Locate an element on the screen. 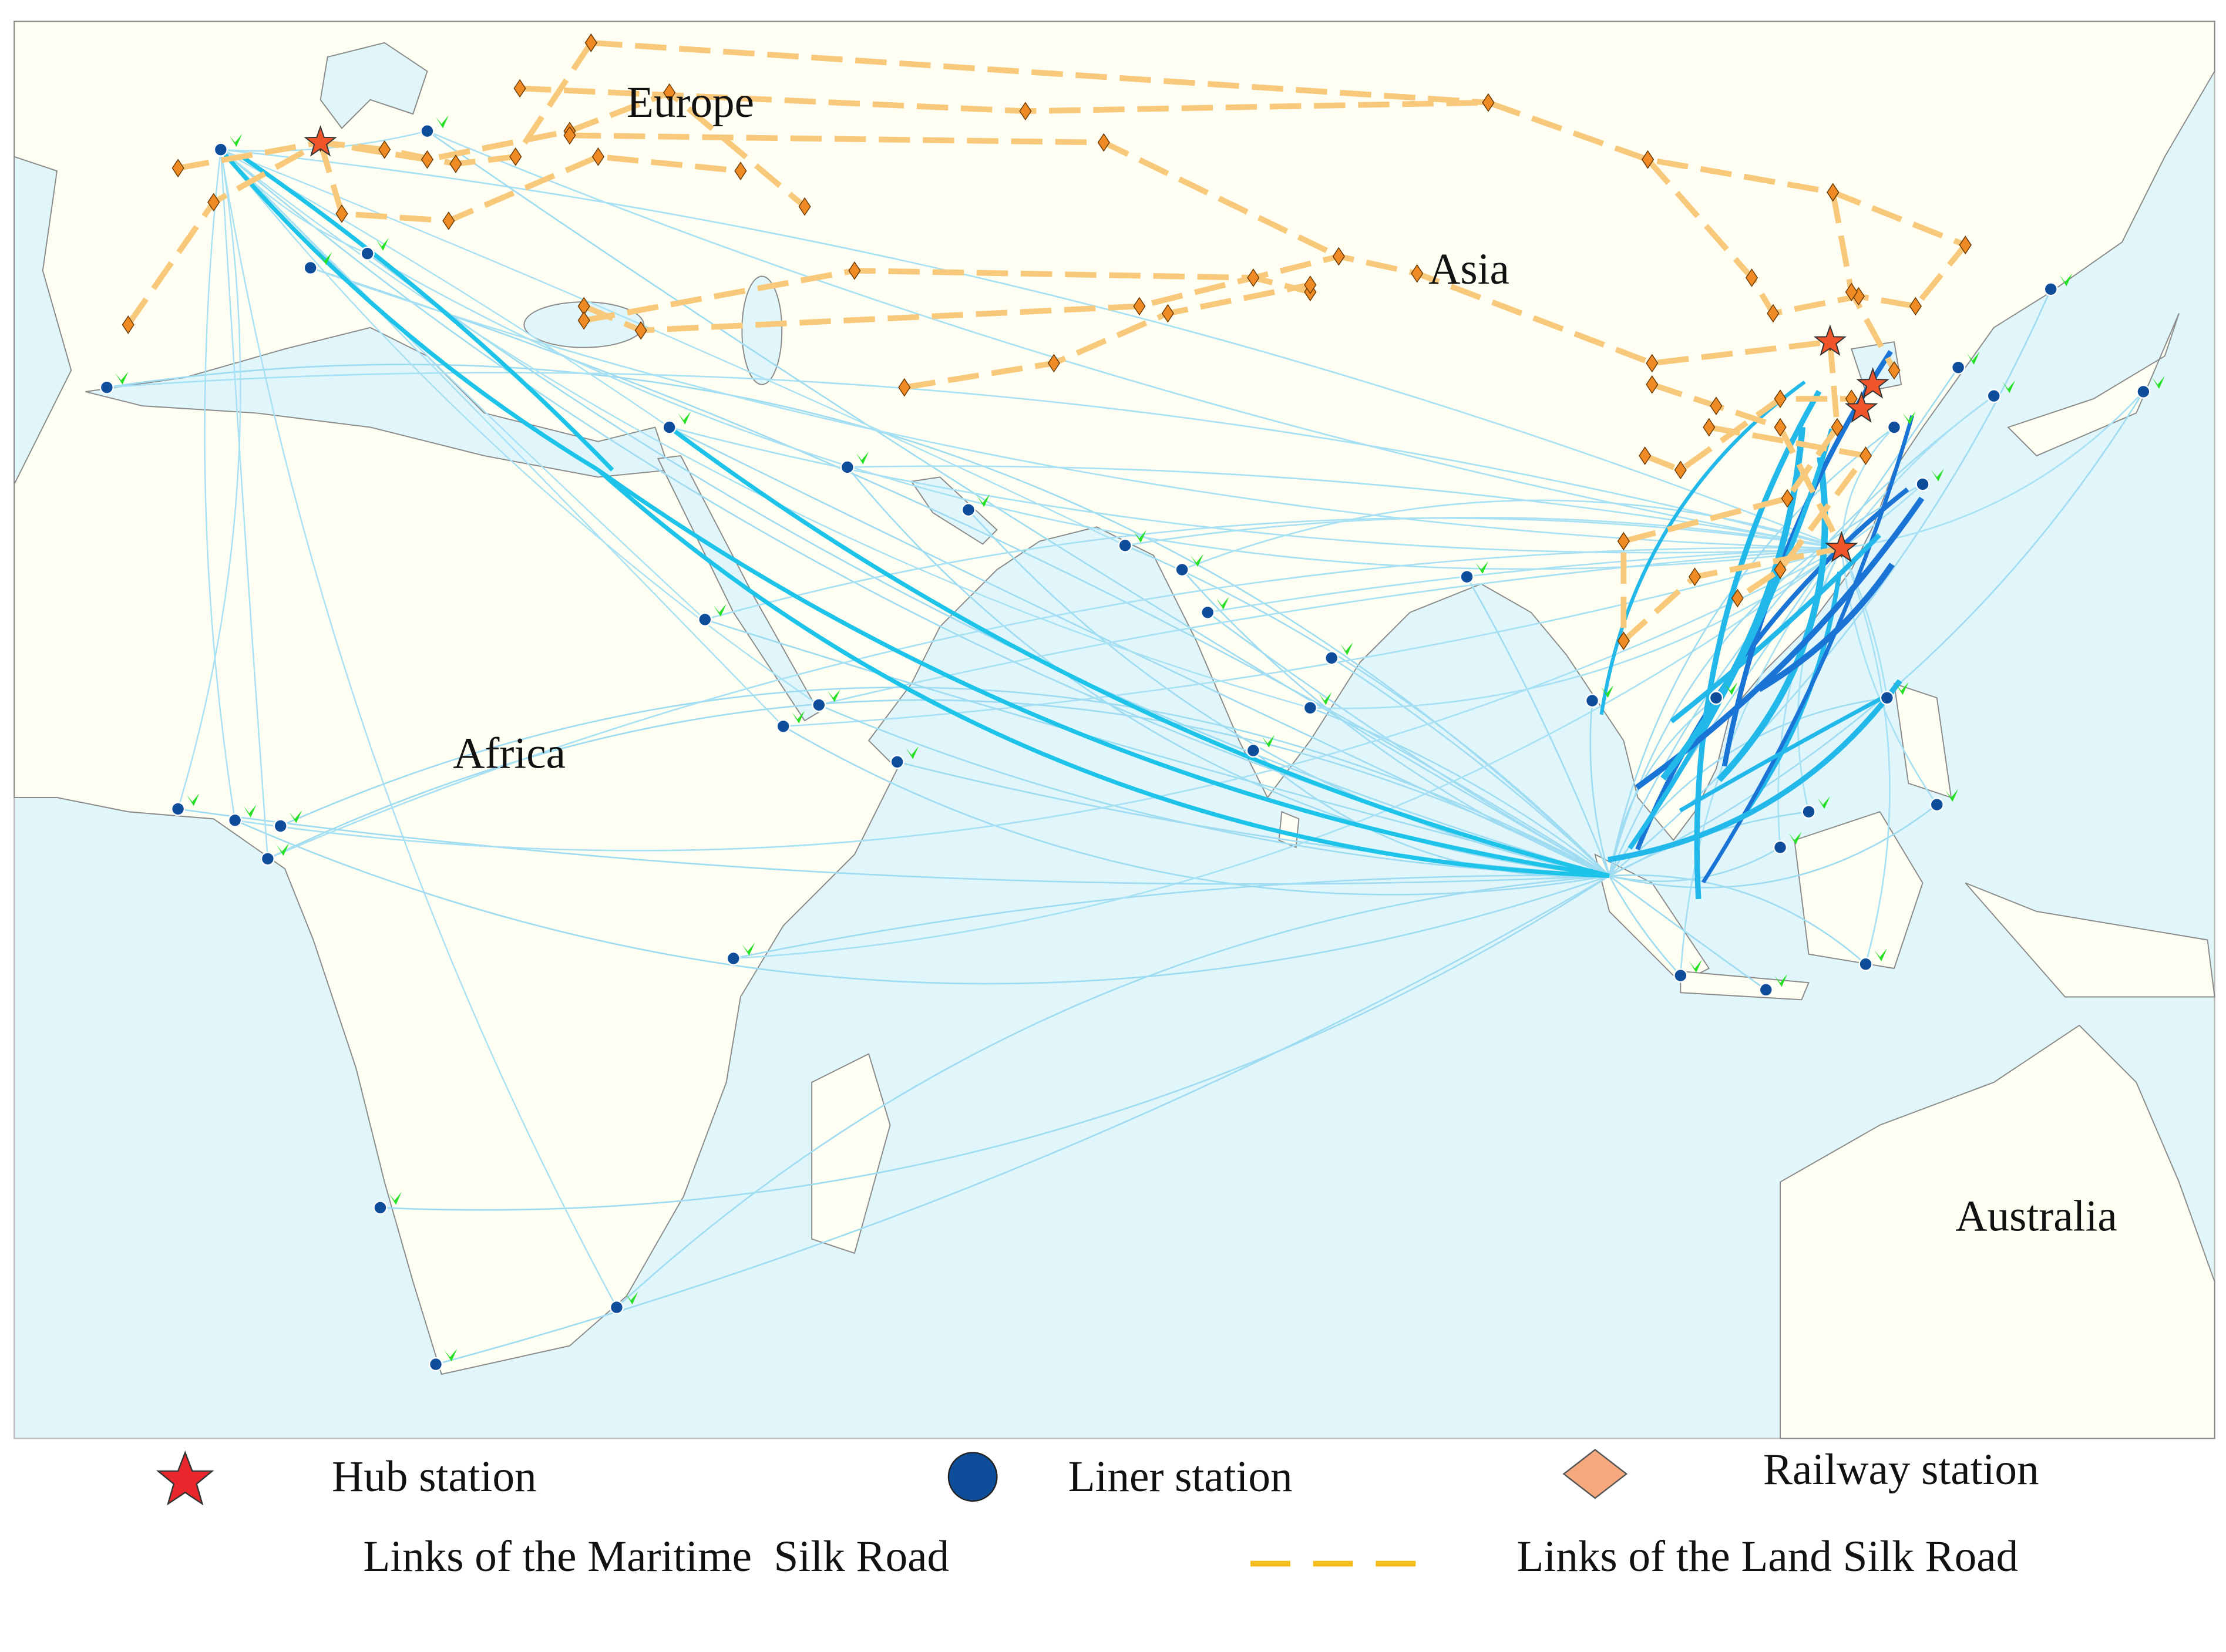 This screenshot has width=2226, height=1652. japan is located at coordinates (2093, 385).